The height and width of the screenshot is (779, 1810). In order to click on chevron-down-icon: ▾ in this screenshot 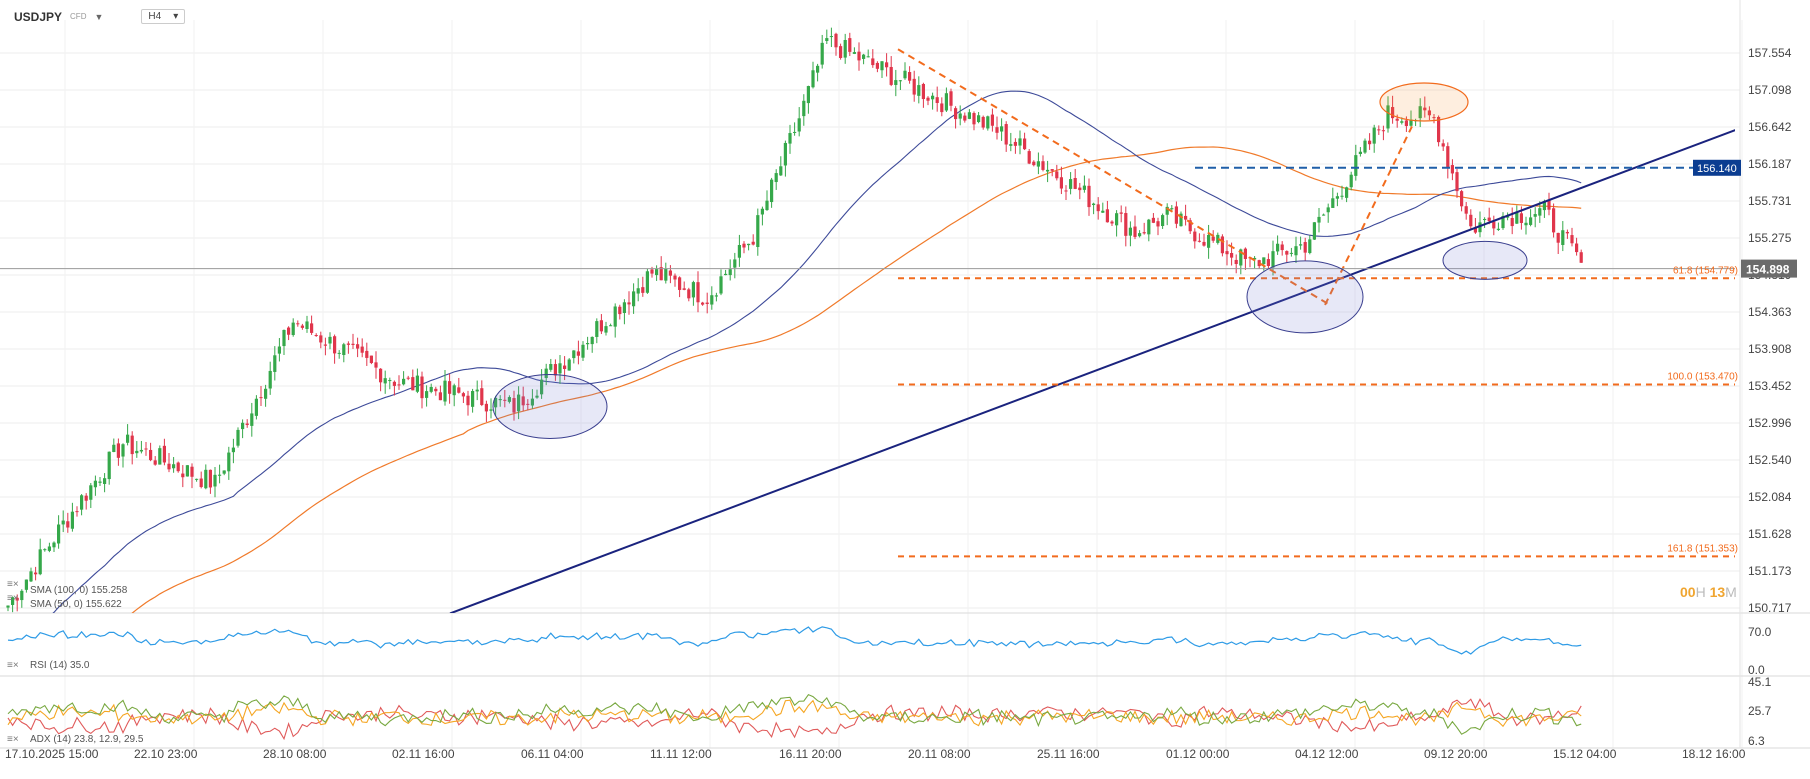, I will do `click(176, 16)`.